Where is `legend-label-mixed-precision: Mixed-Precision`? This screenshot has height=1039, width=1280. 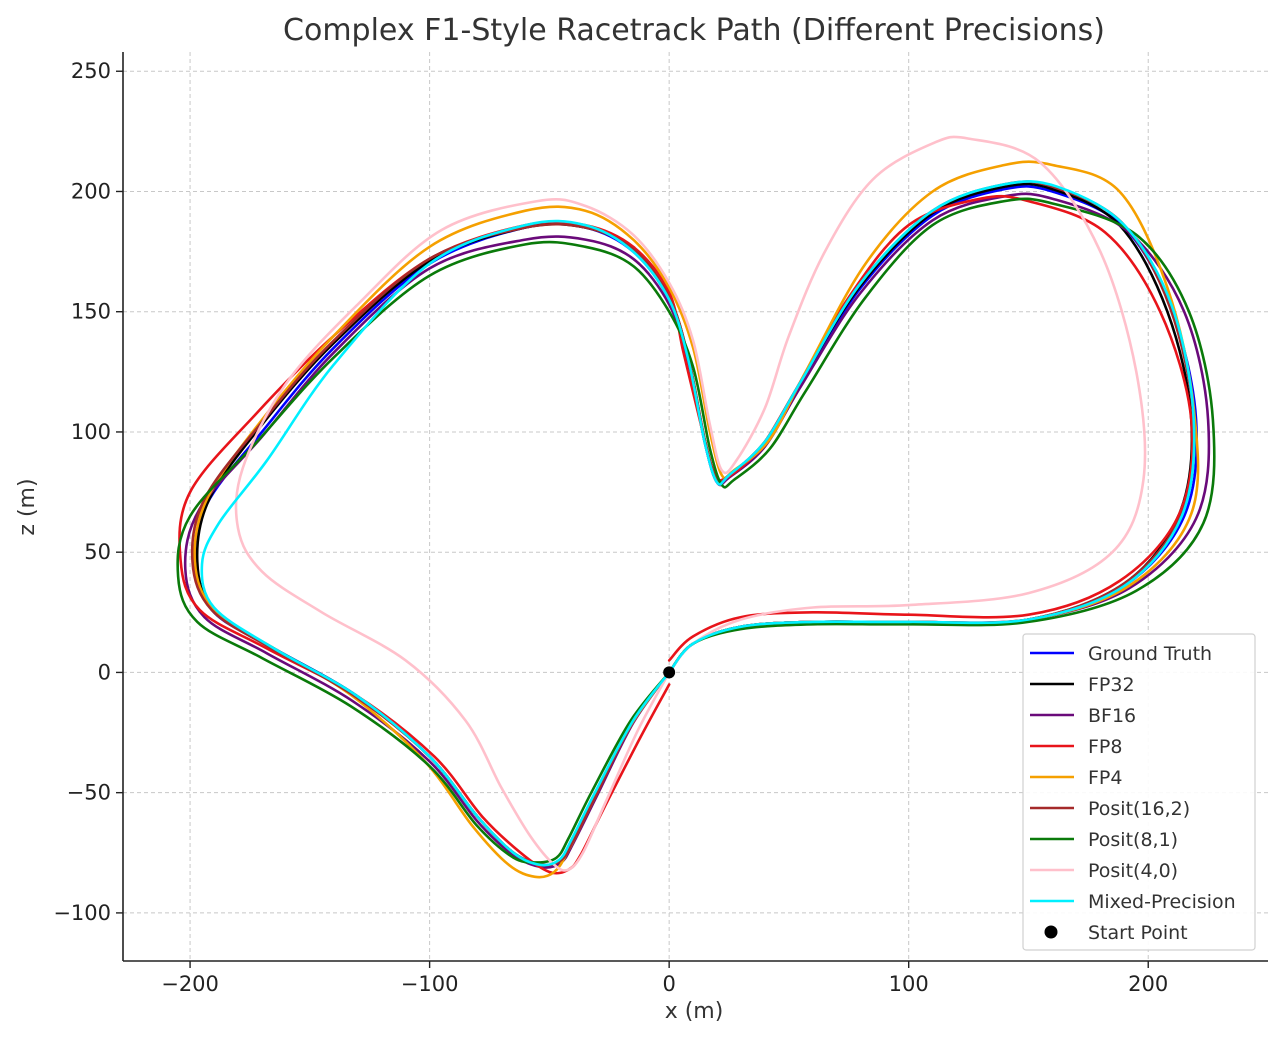 legend-label-mixed-precision: Mixed-Precision is located at coordinates (1162, 902).